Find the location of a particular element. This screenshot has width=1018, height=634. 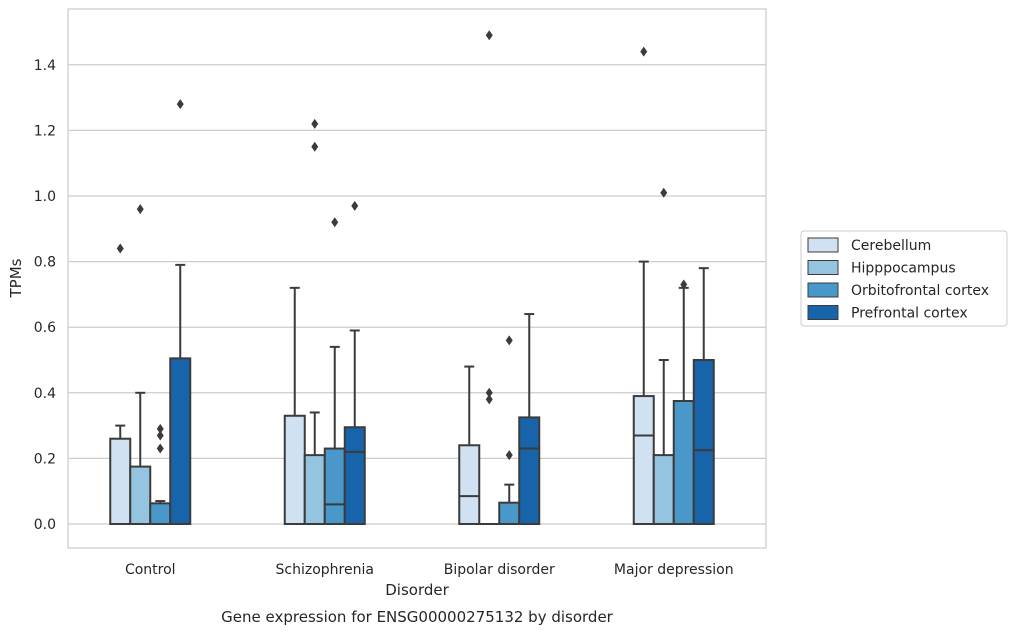

legend-frame is located at coordinates (904, 278).